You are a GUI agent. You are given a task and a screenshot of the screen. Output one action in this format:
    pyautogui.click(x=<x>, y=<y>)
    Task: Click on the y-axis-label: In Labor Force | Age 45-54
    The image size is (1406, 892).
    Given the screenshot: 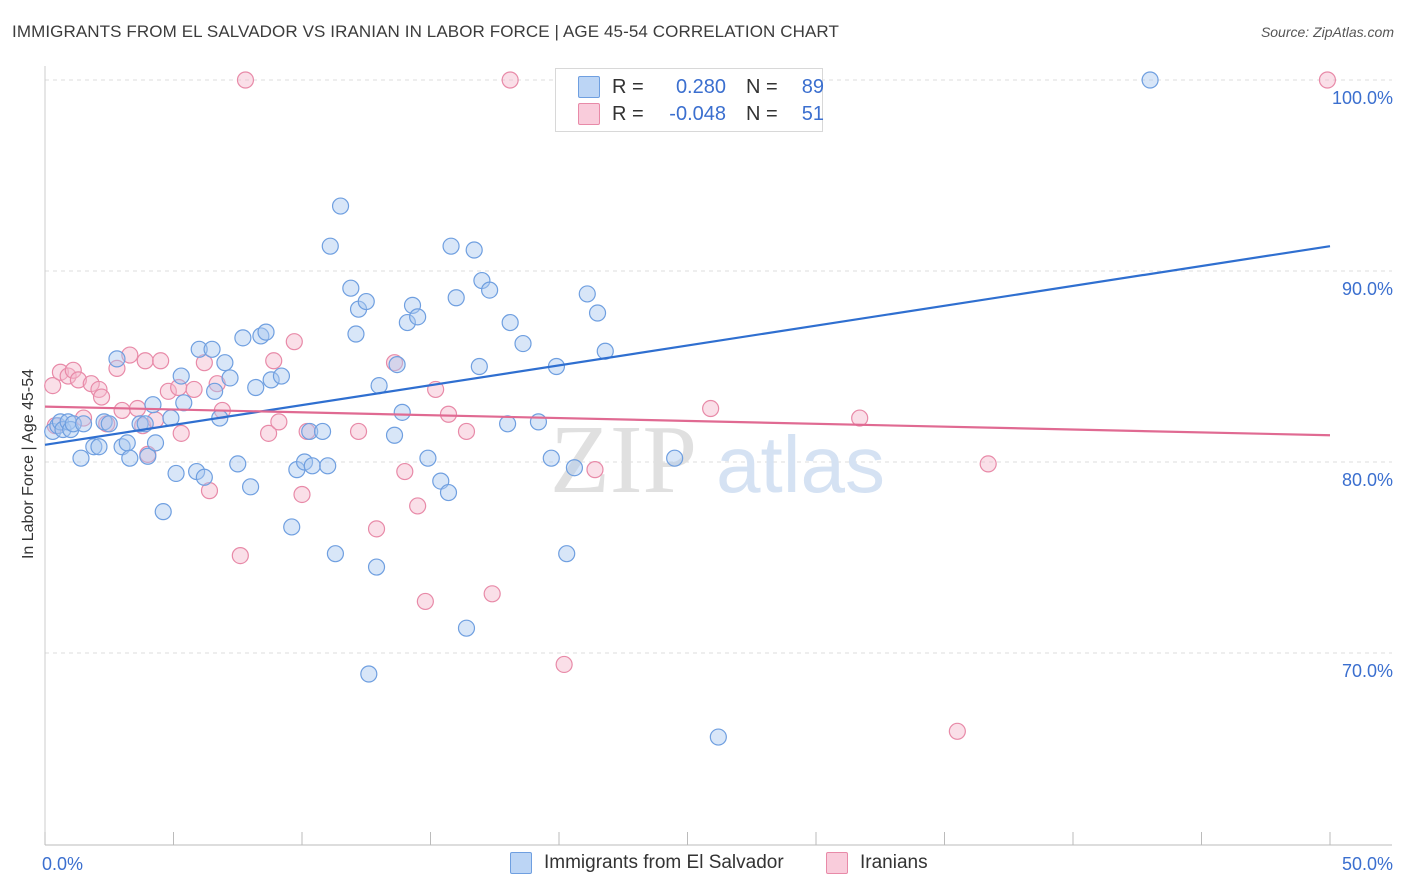 What is the action you would take?
    pyautogui.click(x=28, y=464)
    